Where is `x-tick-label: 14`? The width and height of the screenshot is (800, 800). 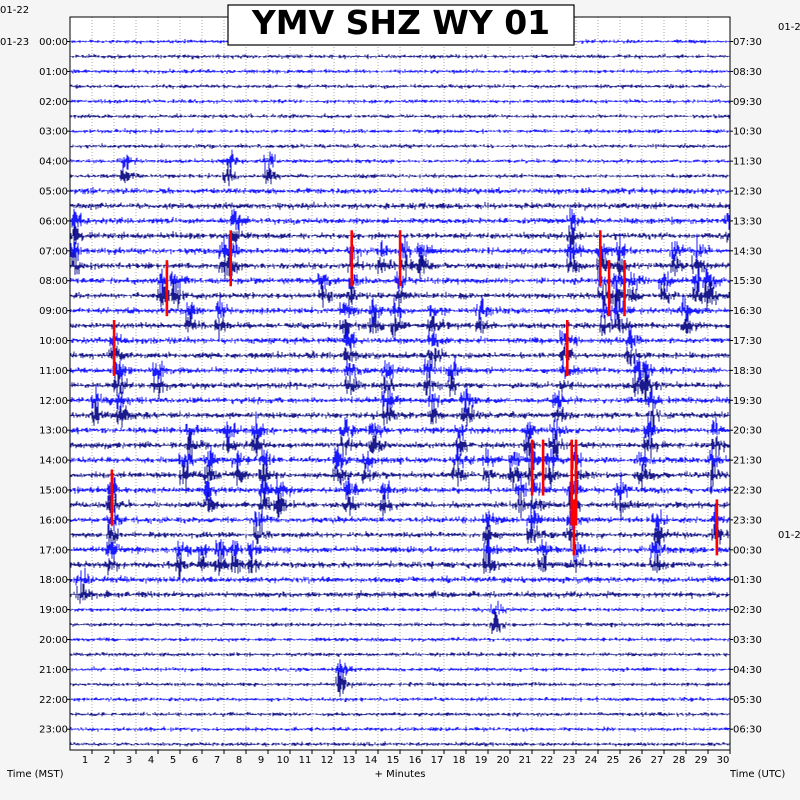 x-tick-label: 14 is located at coordinates (371, 760).